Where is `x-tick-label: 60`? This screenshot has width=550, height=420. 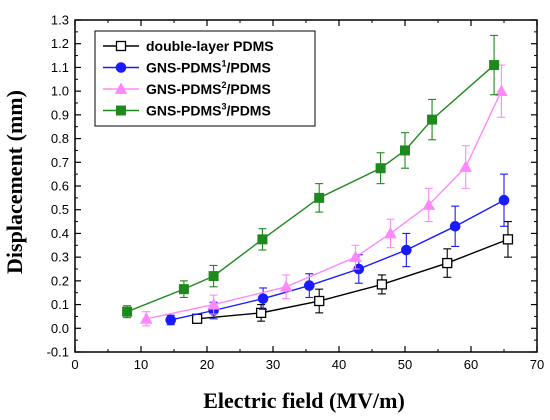 x-tick-label: 60 is located at coordinates (471, 364).